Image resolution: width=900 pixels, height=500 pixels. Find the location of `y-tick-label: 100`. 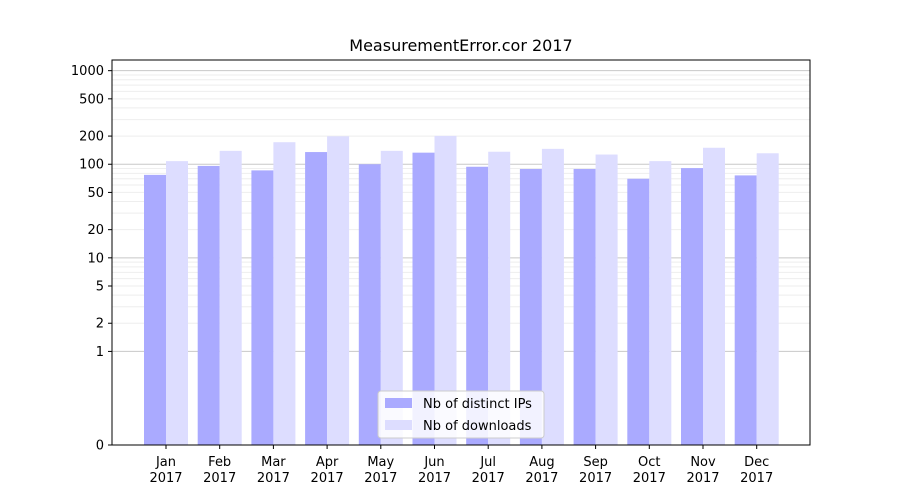

y-tick-label: 100 is located at coordinates (91, 165).